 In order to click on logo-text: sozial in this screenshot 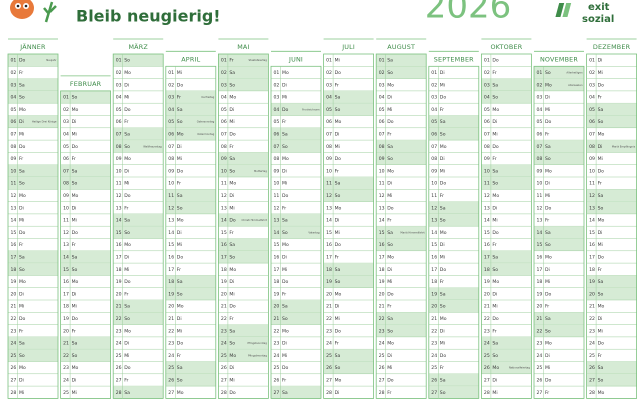, I will do `click(598, 19)`.